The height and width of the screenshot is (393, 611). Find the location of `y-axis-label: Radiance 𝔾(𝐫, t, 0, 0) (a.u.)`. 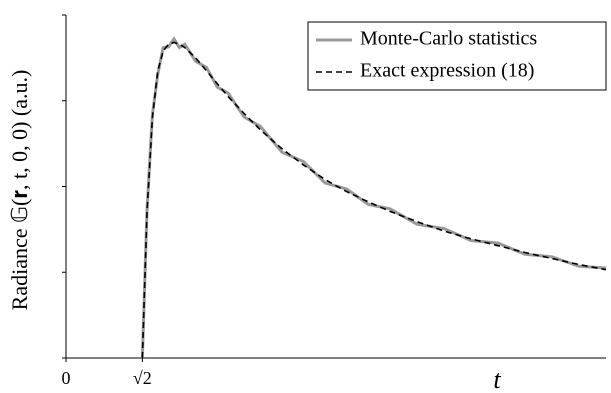

y-axis-label: Radiance 𝔾(𝐫, t, 0, 0) (a.u.) is located at coordinates (19, 190).